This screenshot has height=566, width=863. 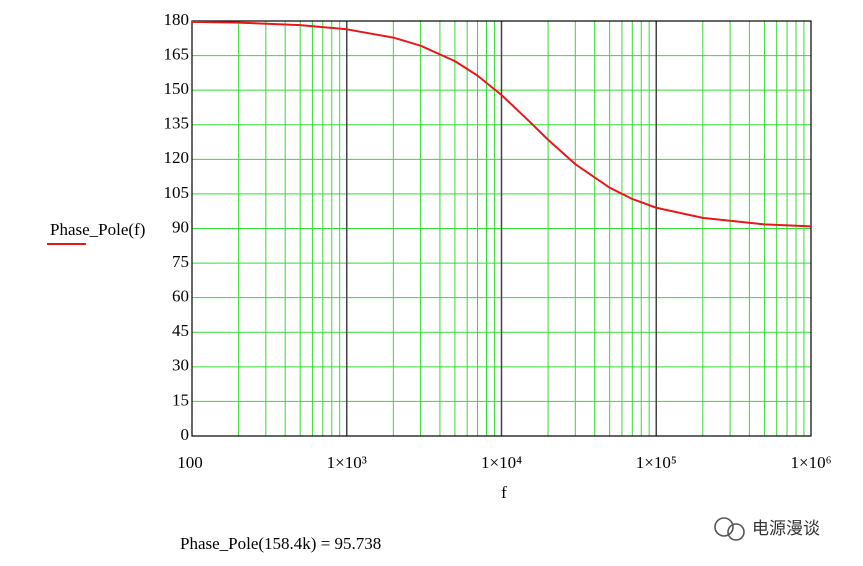 I want to click on y-tick-label: 45, so click(x=180, y=330).